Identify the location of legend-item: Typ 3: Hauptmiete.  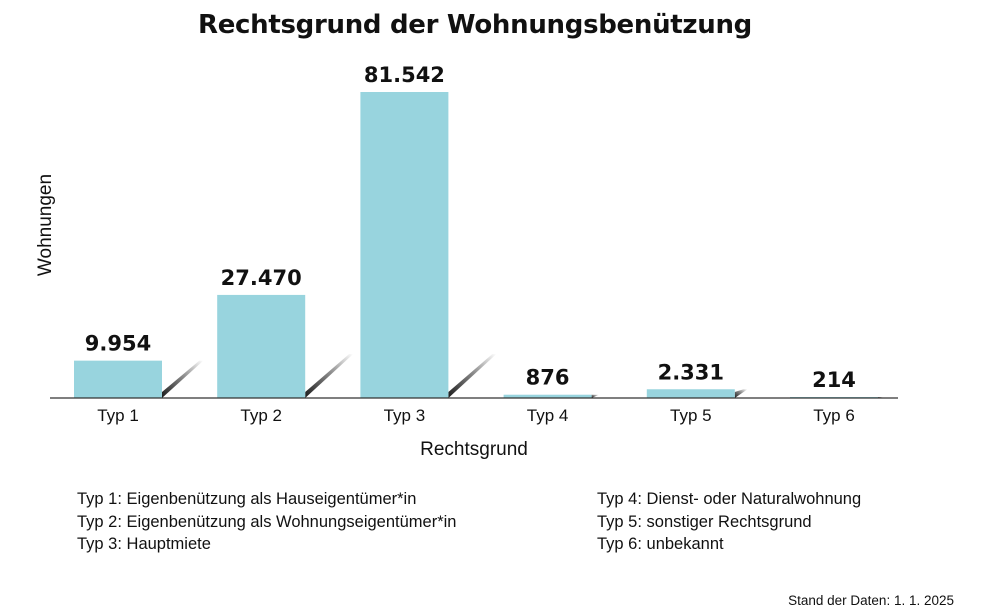
(144, 544).